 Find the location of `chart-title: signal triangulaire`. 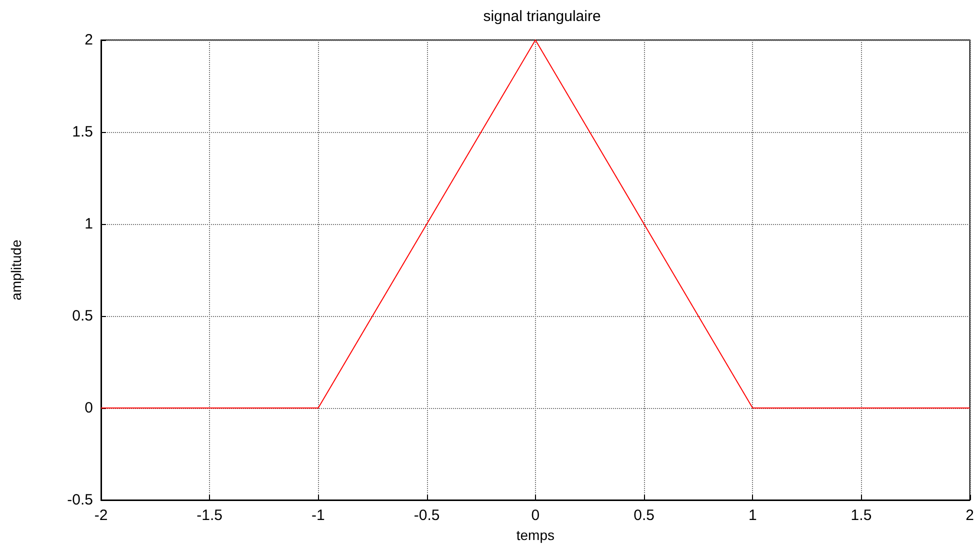

chart-title: signal triangulaire is located at coordinates (542, 16).